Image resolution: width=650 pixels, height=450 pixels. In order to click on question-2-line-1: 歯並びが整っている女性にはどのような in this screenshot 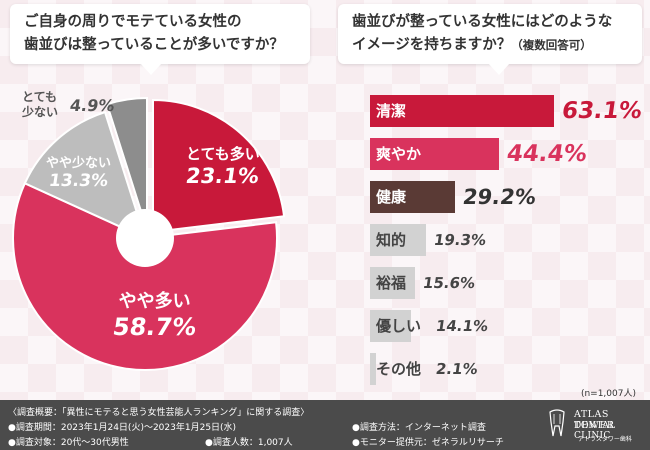, I will do `click(482, 22)`.